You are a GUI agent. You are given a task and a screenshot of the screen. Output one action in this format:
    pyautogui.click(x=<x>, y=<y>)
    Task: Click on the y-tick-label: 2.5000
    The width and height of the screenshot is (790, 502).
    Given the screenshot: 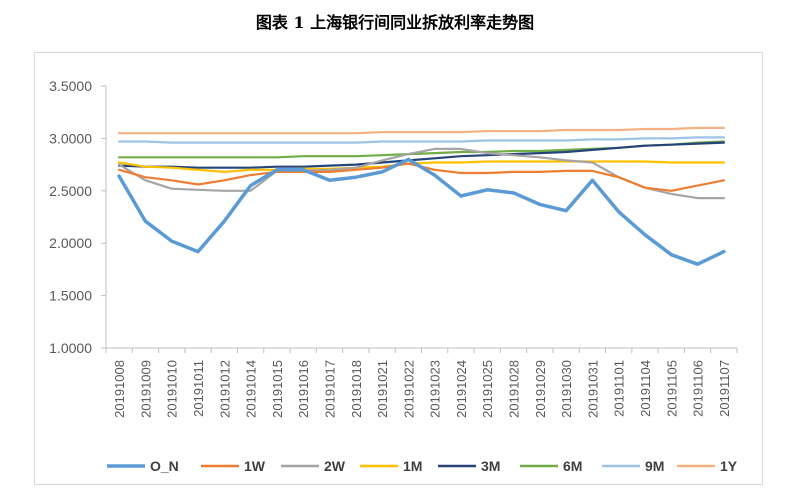 What is the action you would take?
    pyautogui.click(x=70, y=191)
    